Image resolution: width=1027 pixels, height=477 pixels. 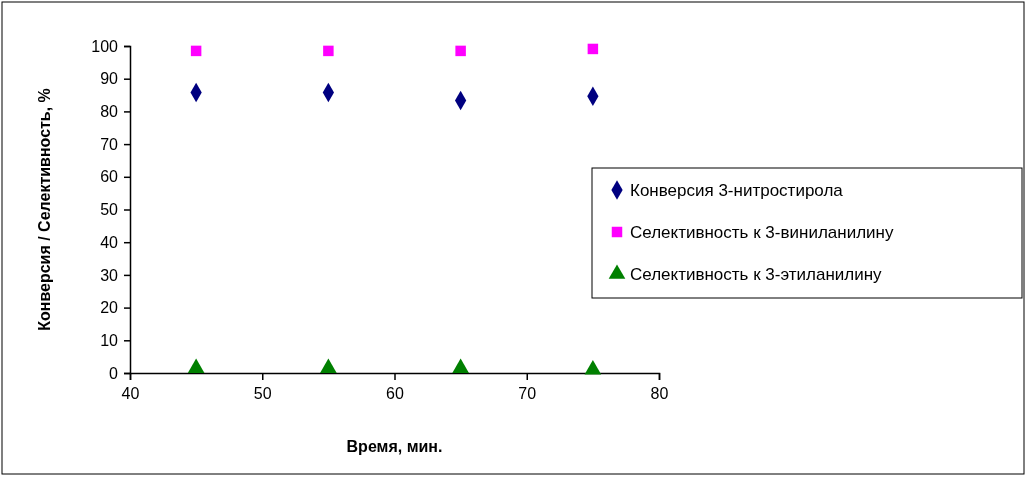 I want to click on y-tick-label: 60, so click(x=109, y=177).